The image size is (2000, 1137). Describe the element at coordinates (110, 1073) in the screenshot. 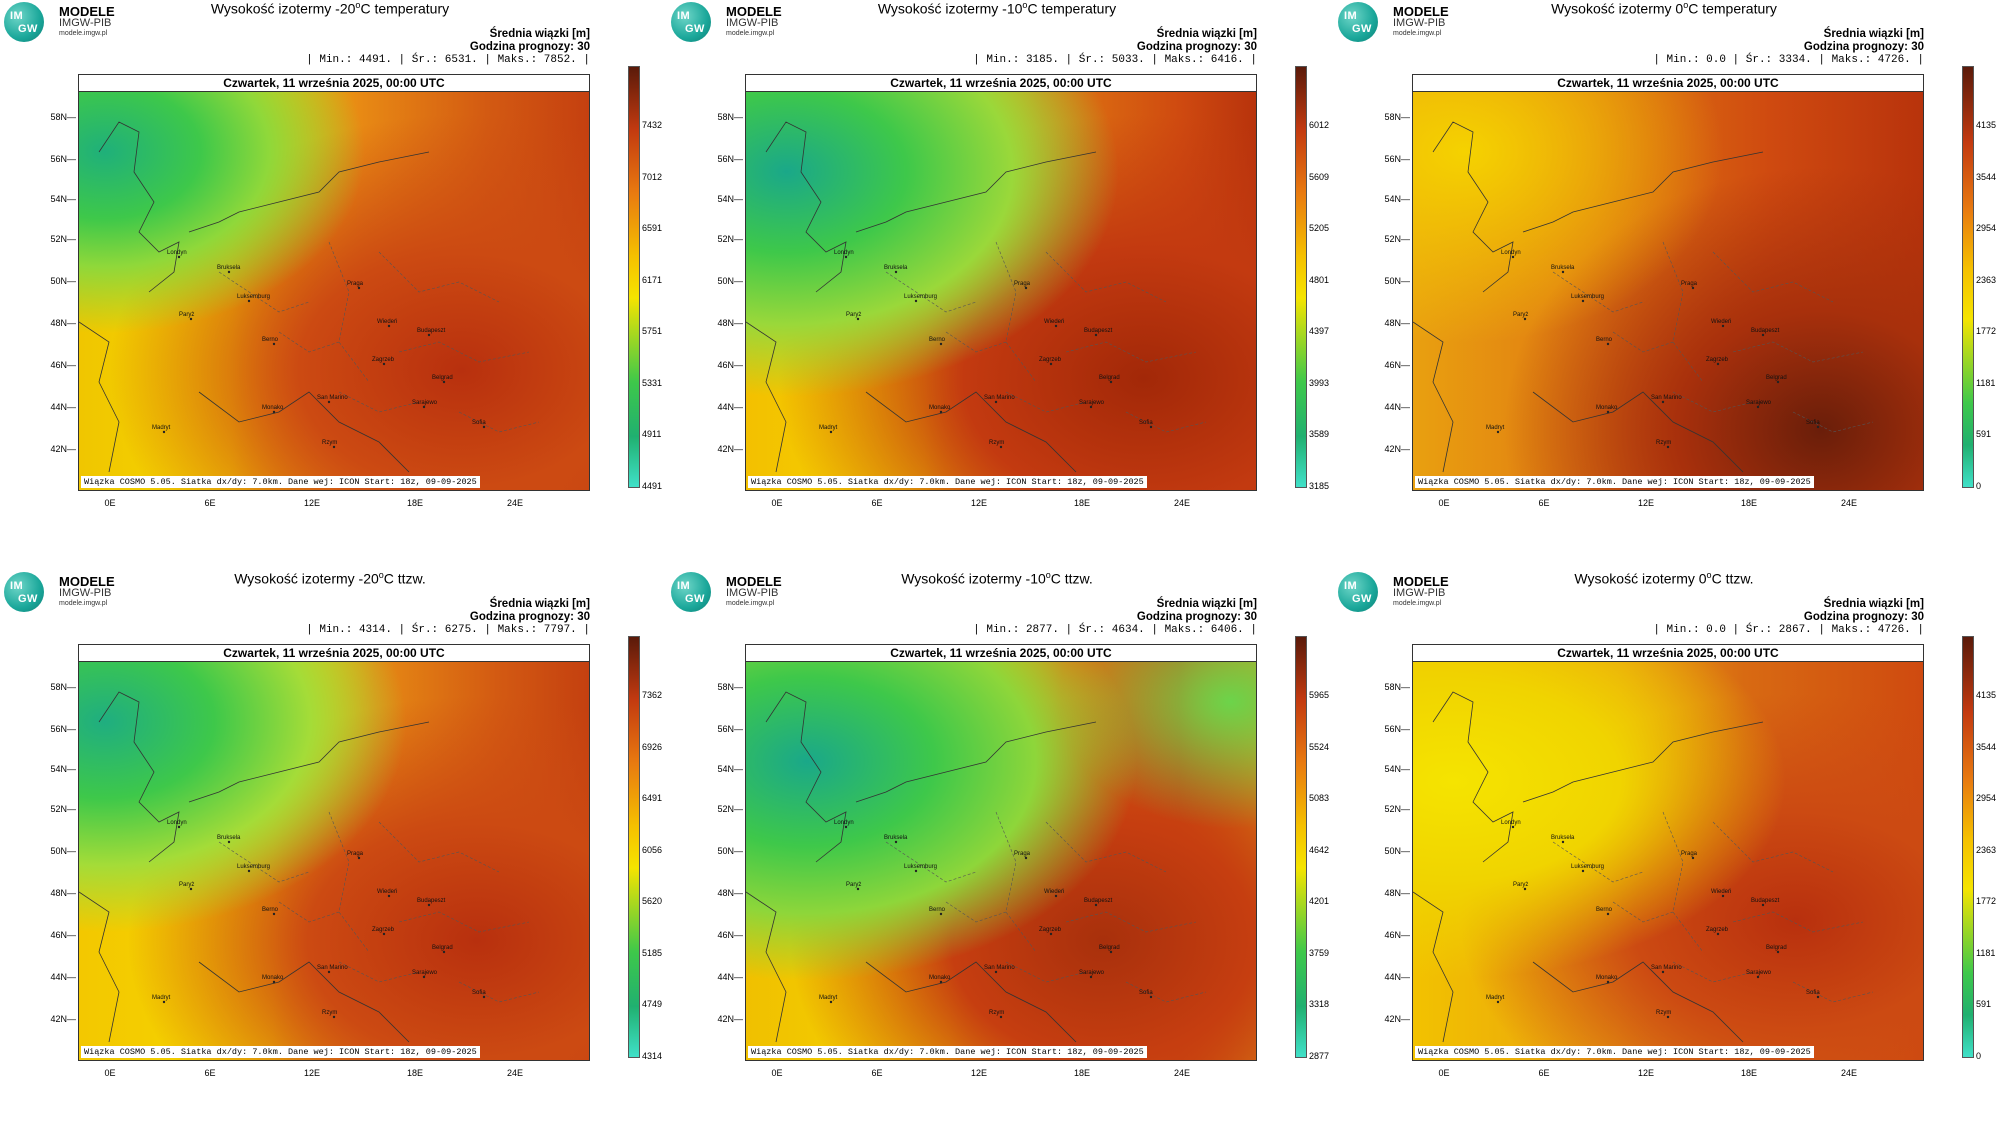

I see `lon-label: 0E` at that location.